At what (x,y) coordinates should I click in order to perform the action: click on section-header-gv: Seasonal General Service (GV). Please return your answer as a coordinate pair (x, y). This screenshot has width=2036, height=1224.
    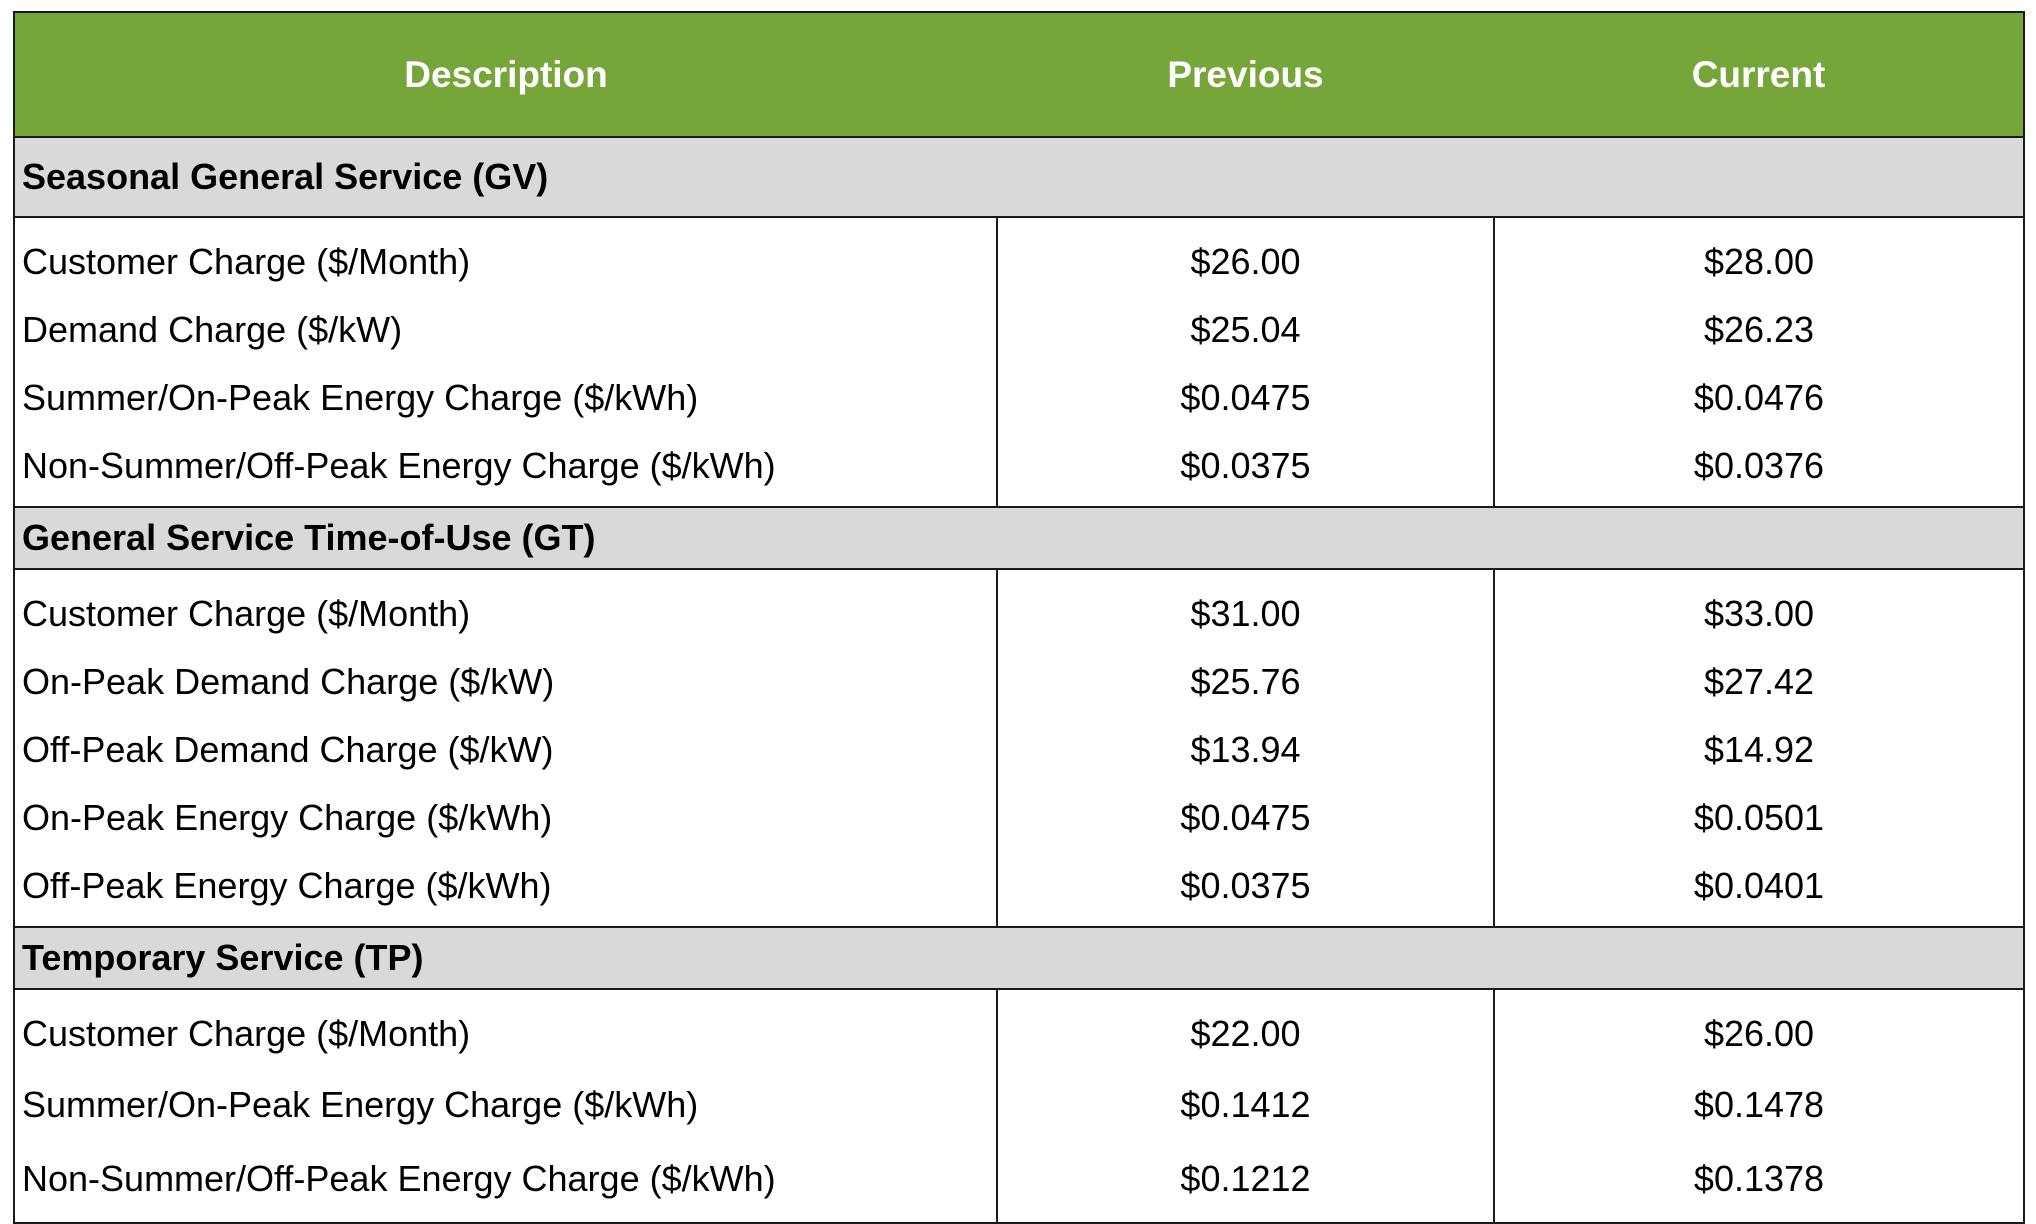
    Looking at the image, I should click on (1019, 177).